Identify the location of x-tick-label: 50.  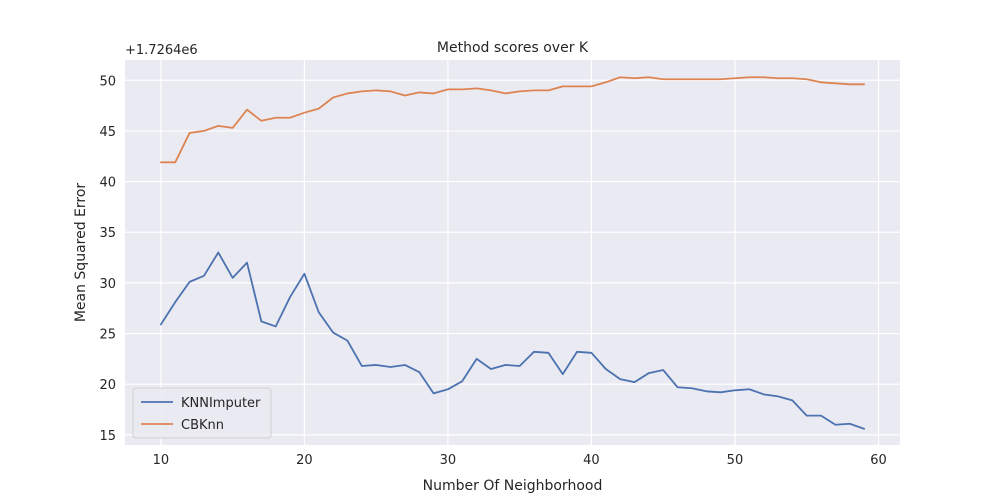
(735, 460).